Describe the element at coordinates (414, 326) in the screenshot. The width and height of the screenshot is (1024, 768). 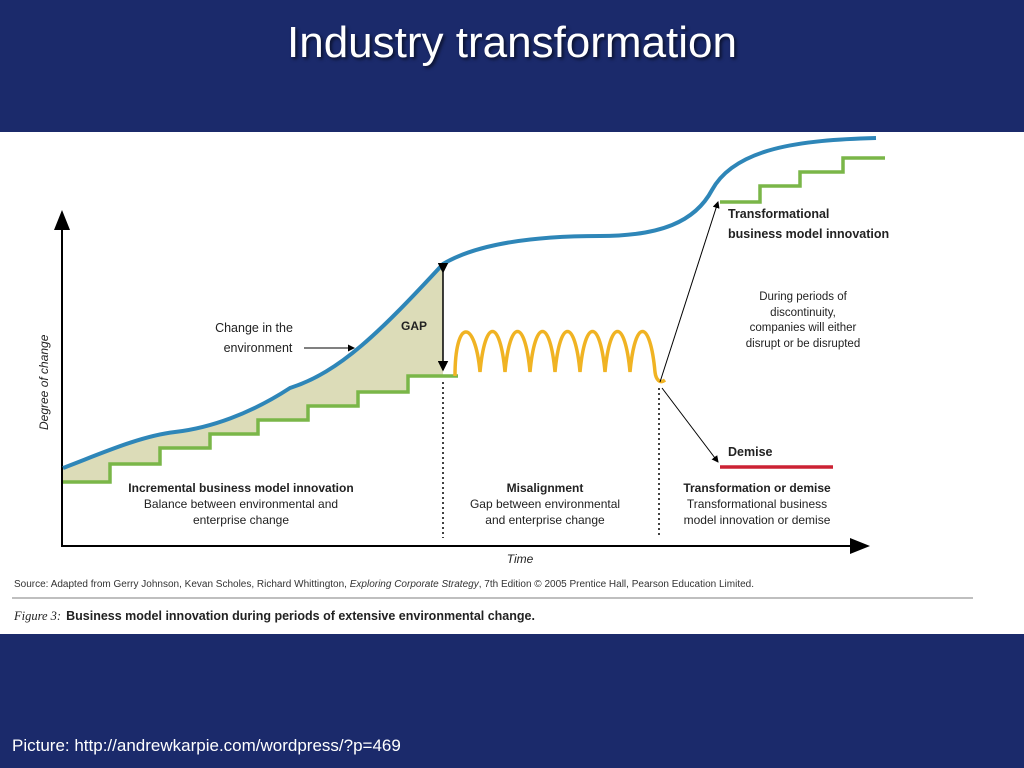
I see `gap-label: GAP` at that location.